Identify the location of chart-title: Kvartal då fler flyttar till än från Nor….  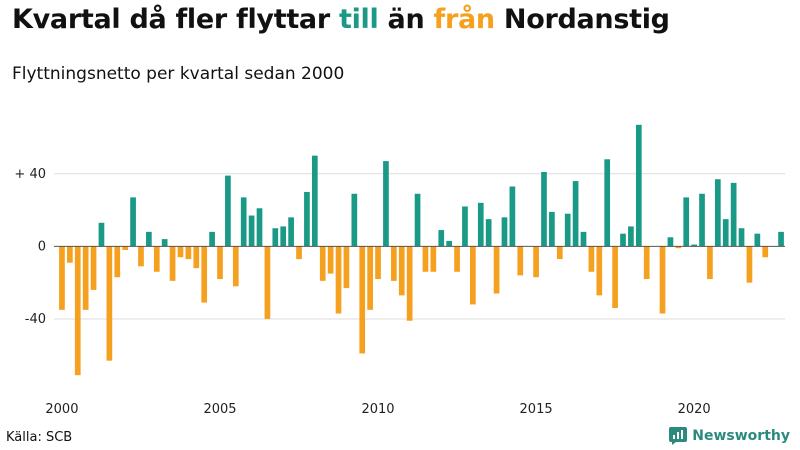
(341, 19).